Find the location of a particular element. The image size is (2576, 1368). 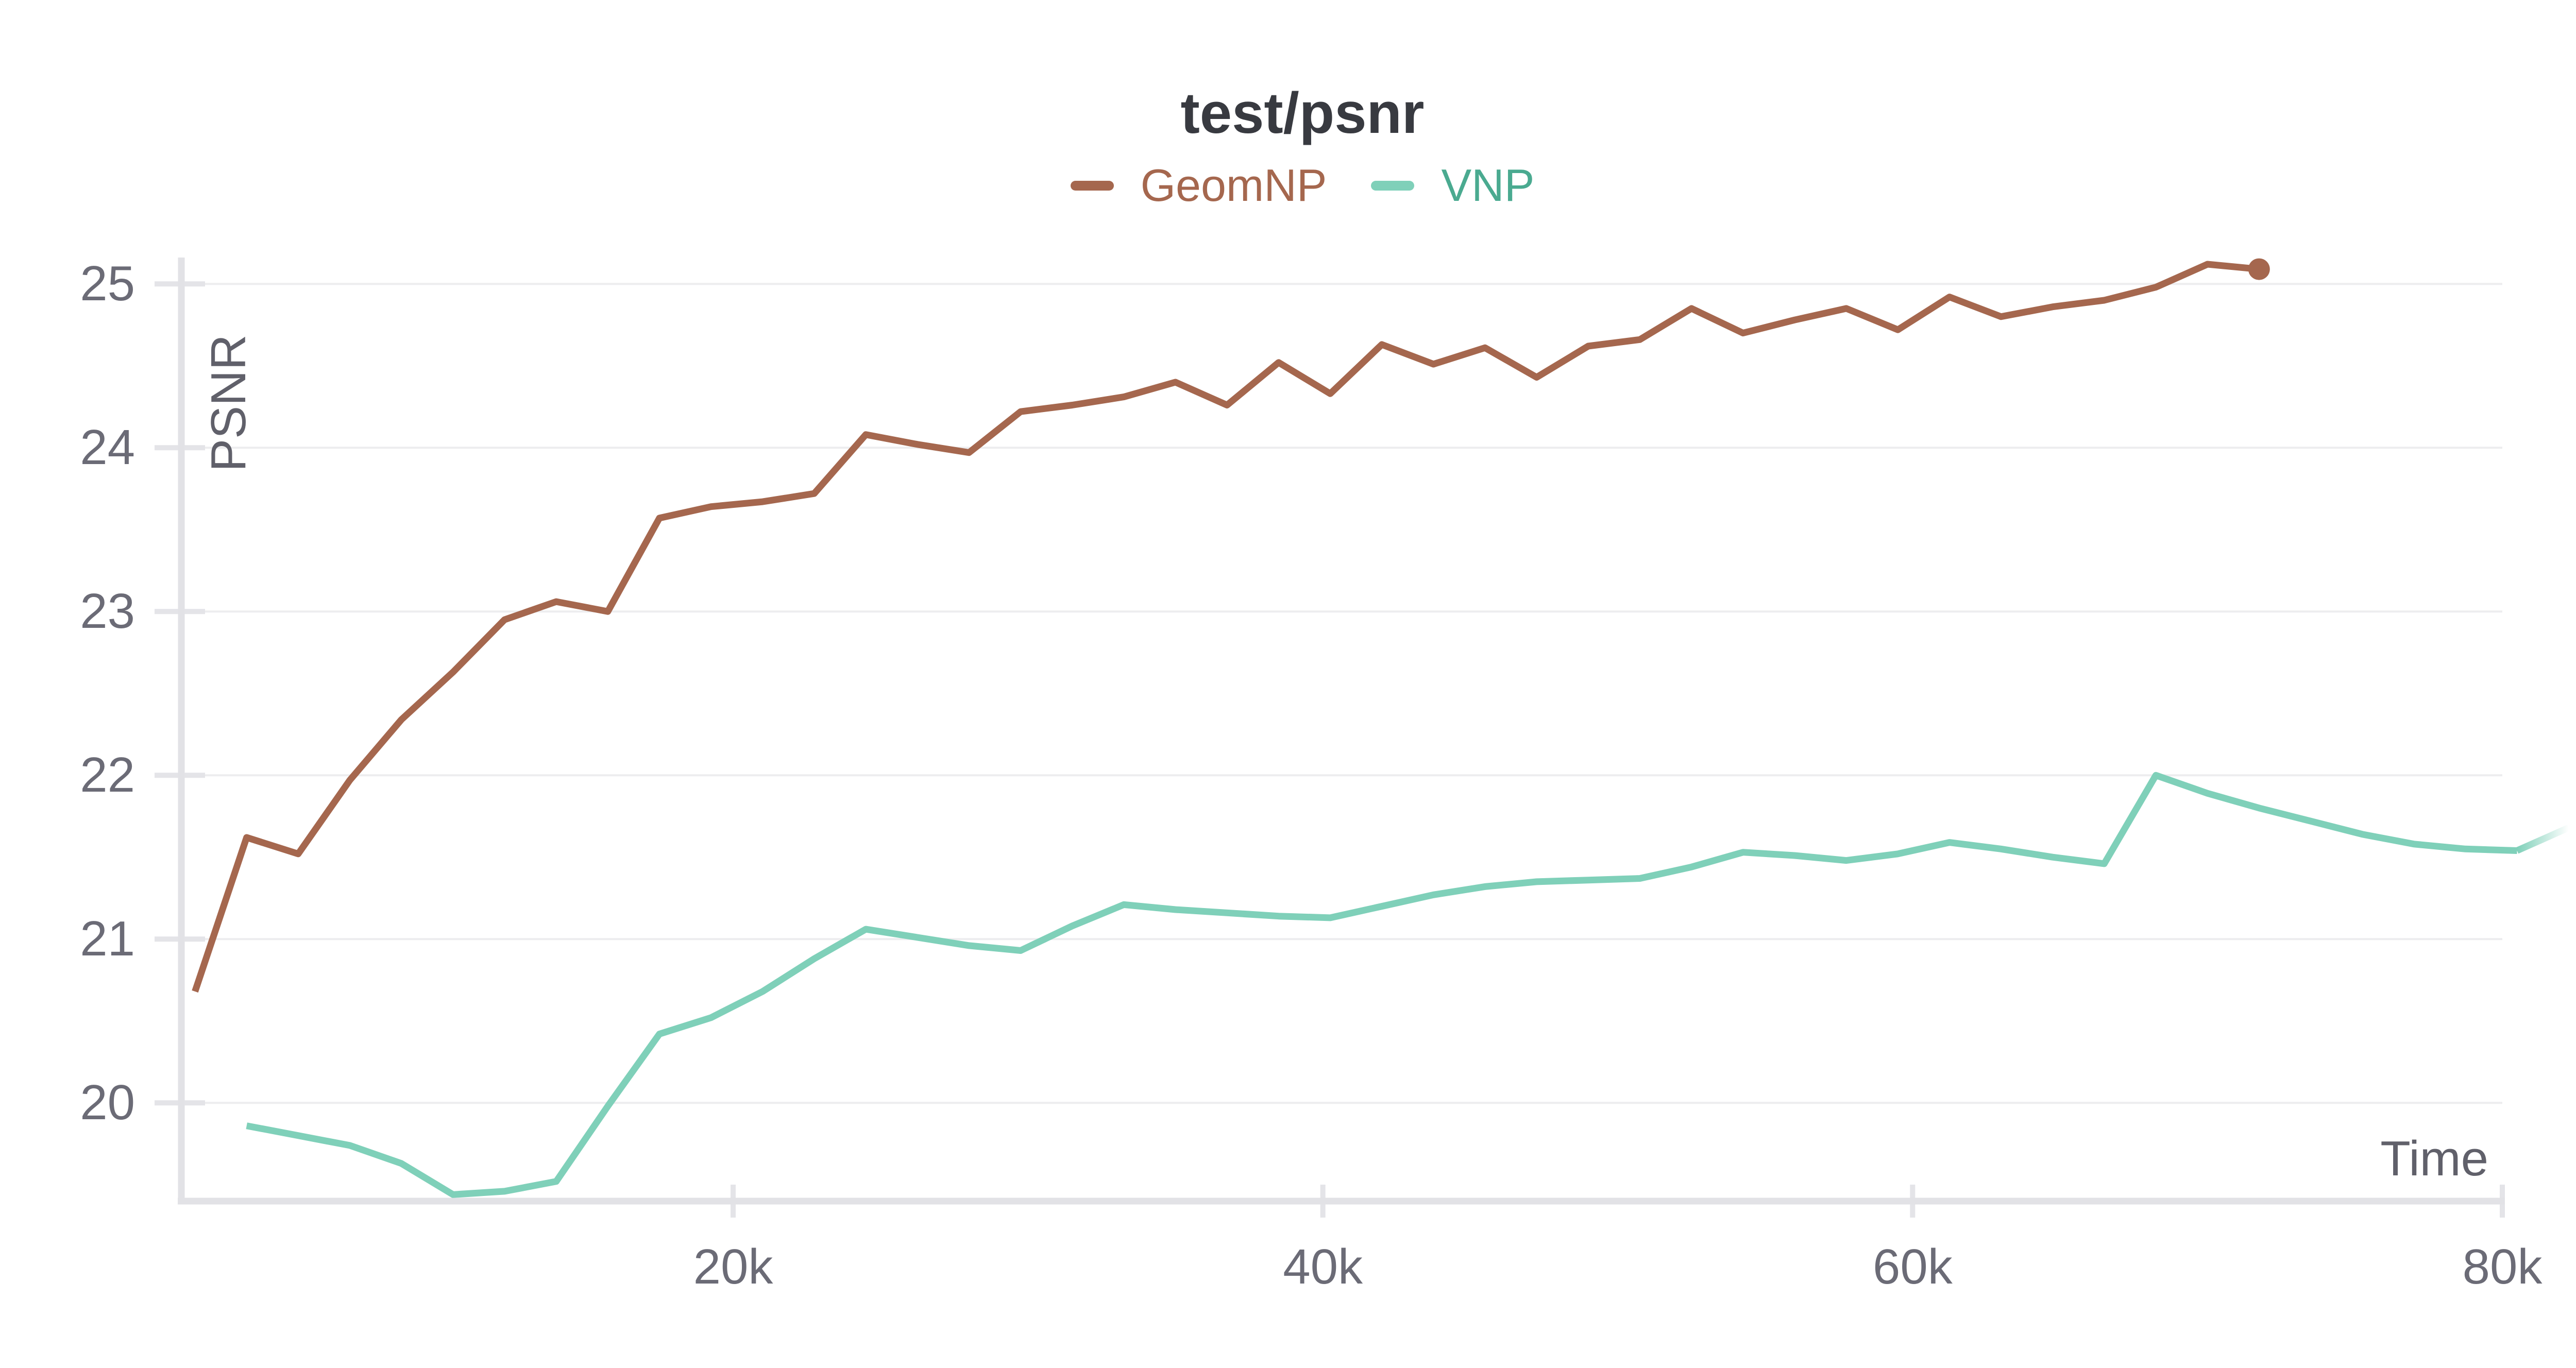

series-end-dot-geomnp is located at coordinates (2259, 269).